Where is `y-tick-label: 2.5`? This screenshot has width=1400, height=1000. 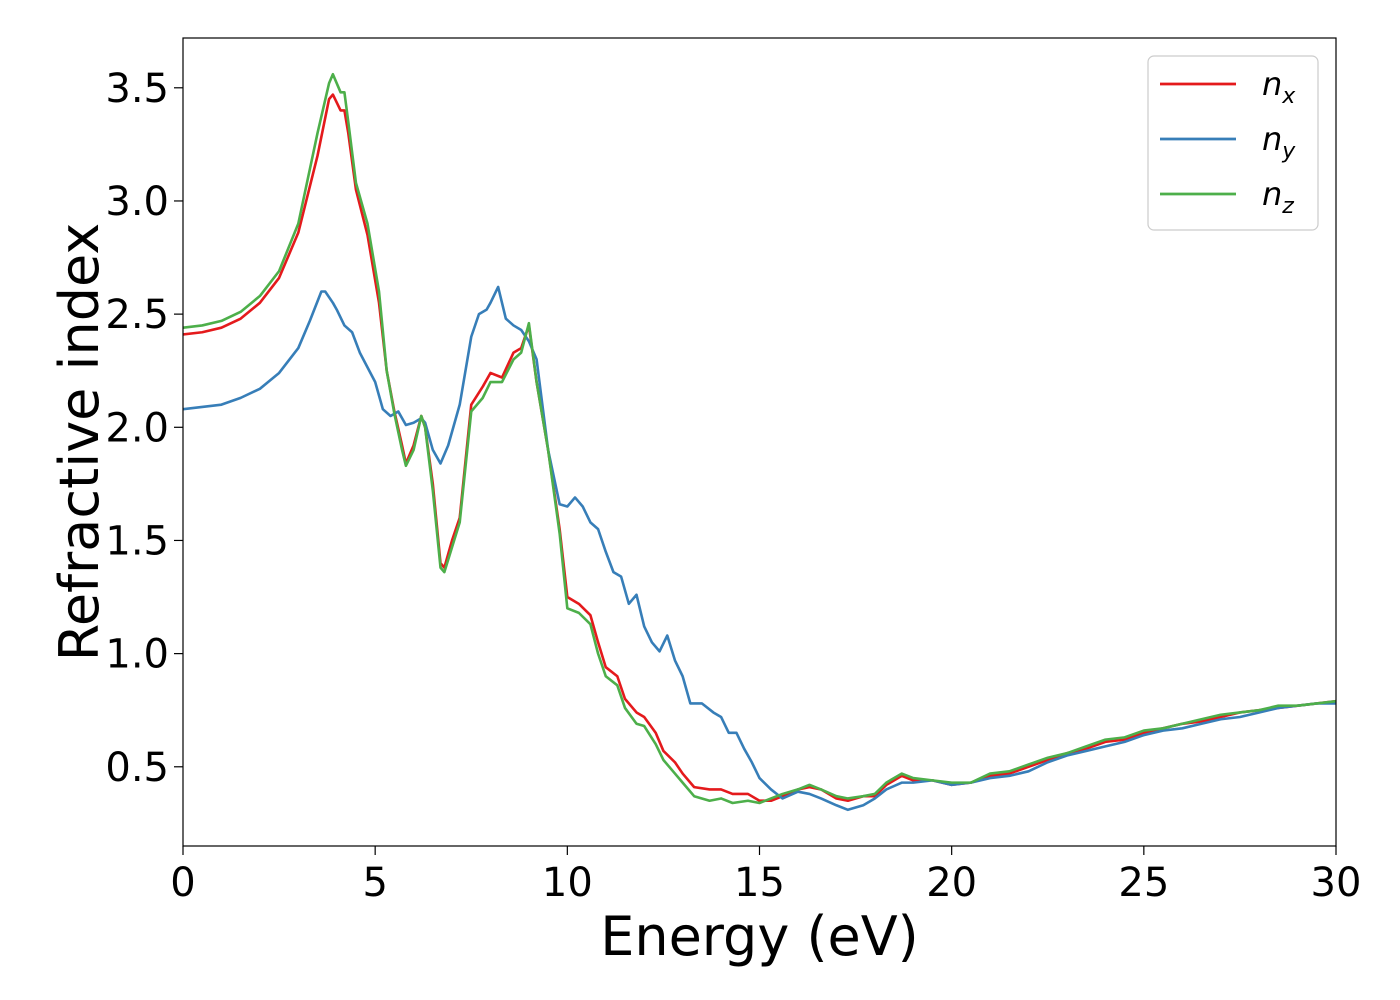
y-tick-label: 2.5 is located at coordinates (137, 315).